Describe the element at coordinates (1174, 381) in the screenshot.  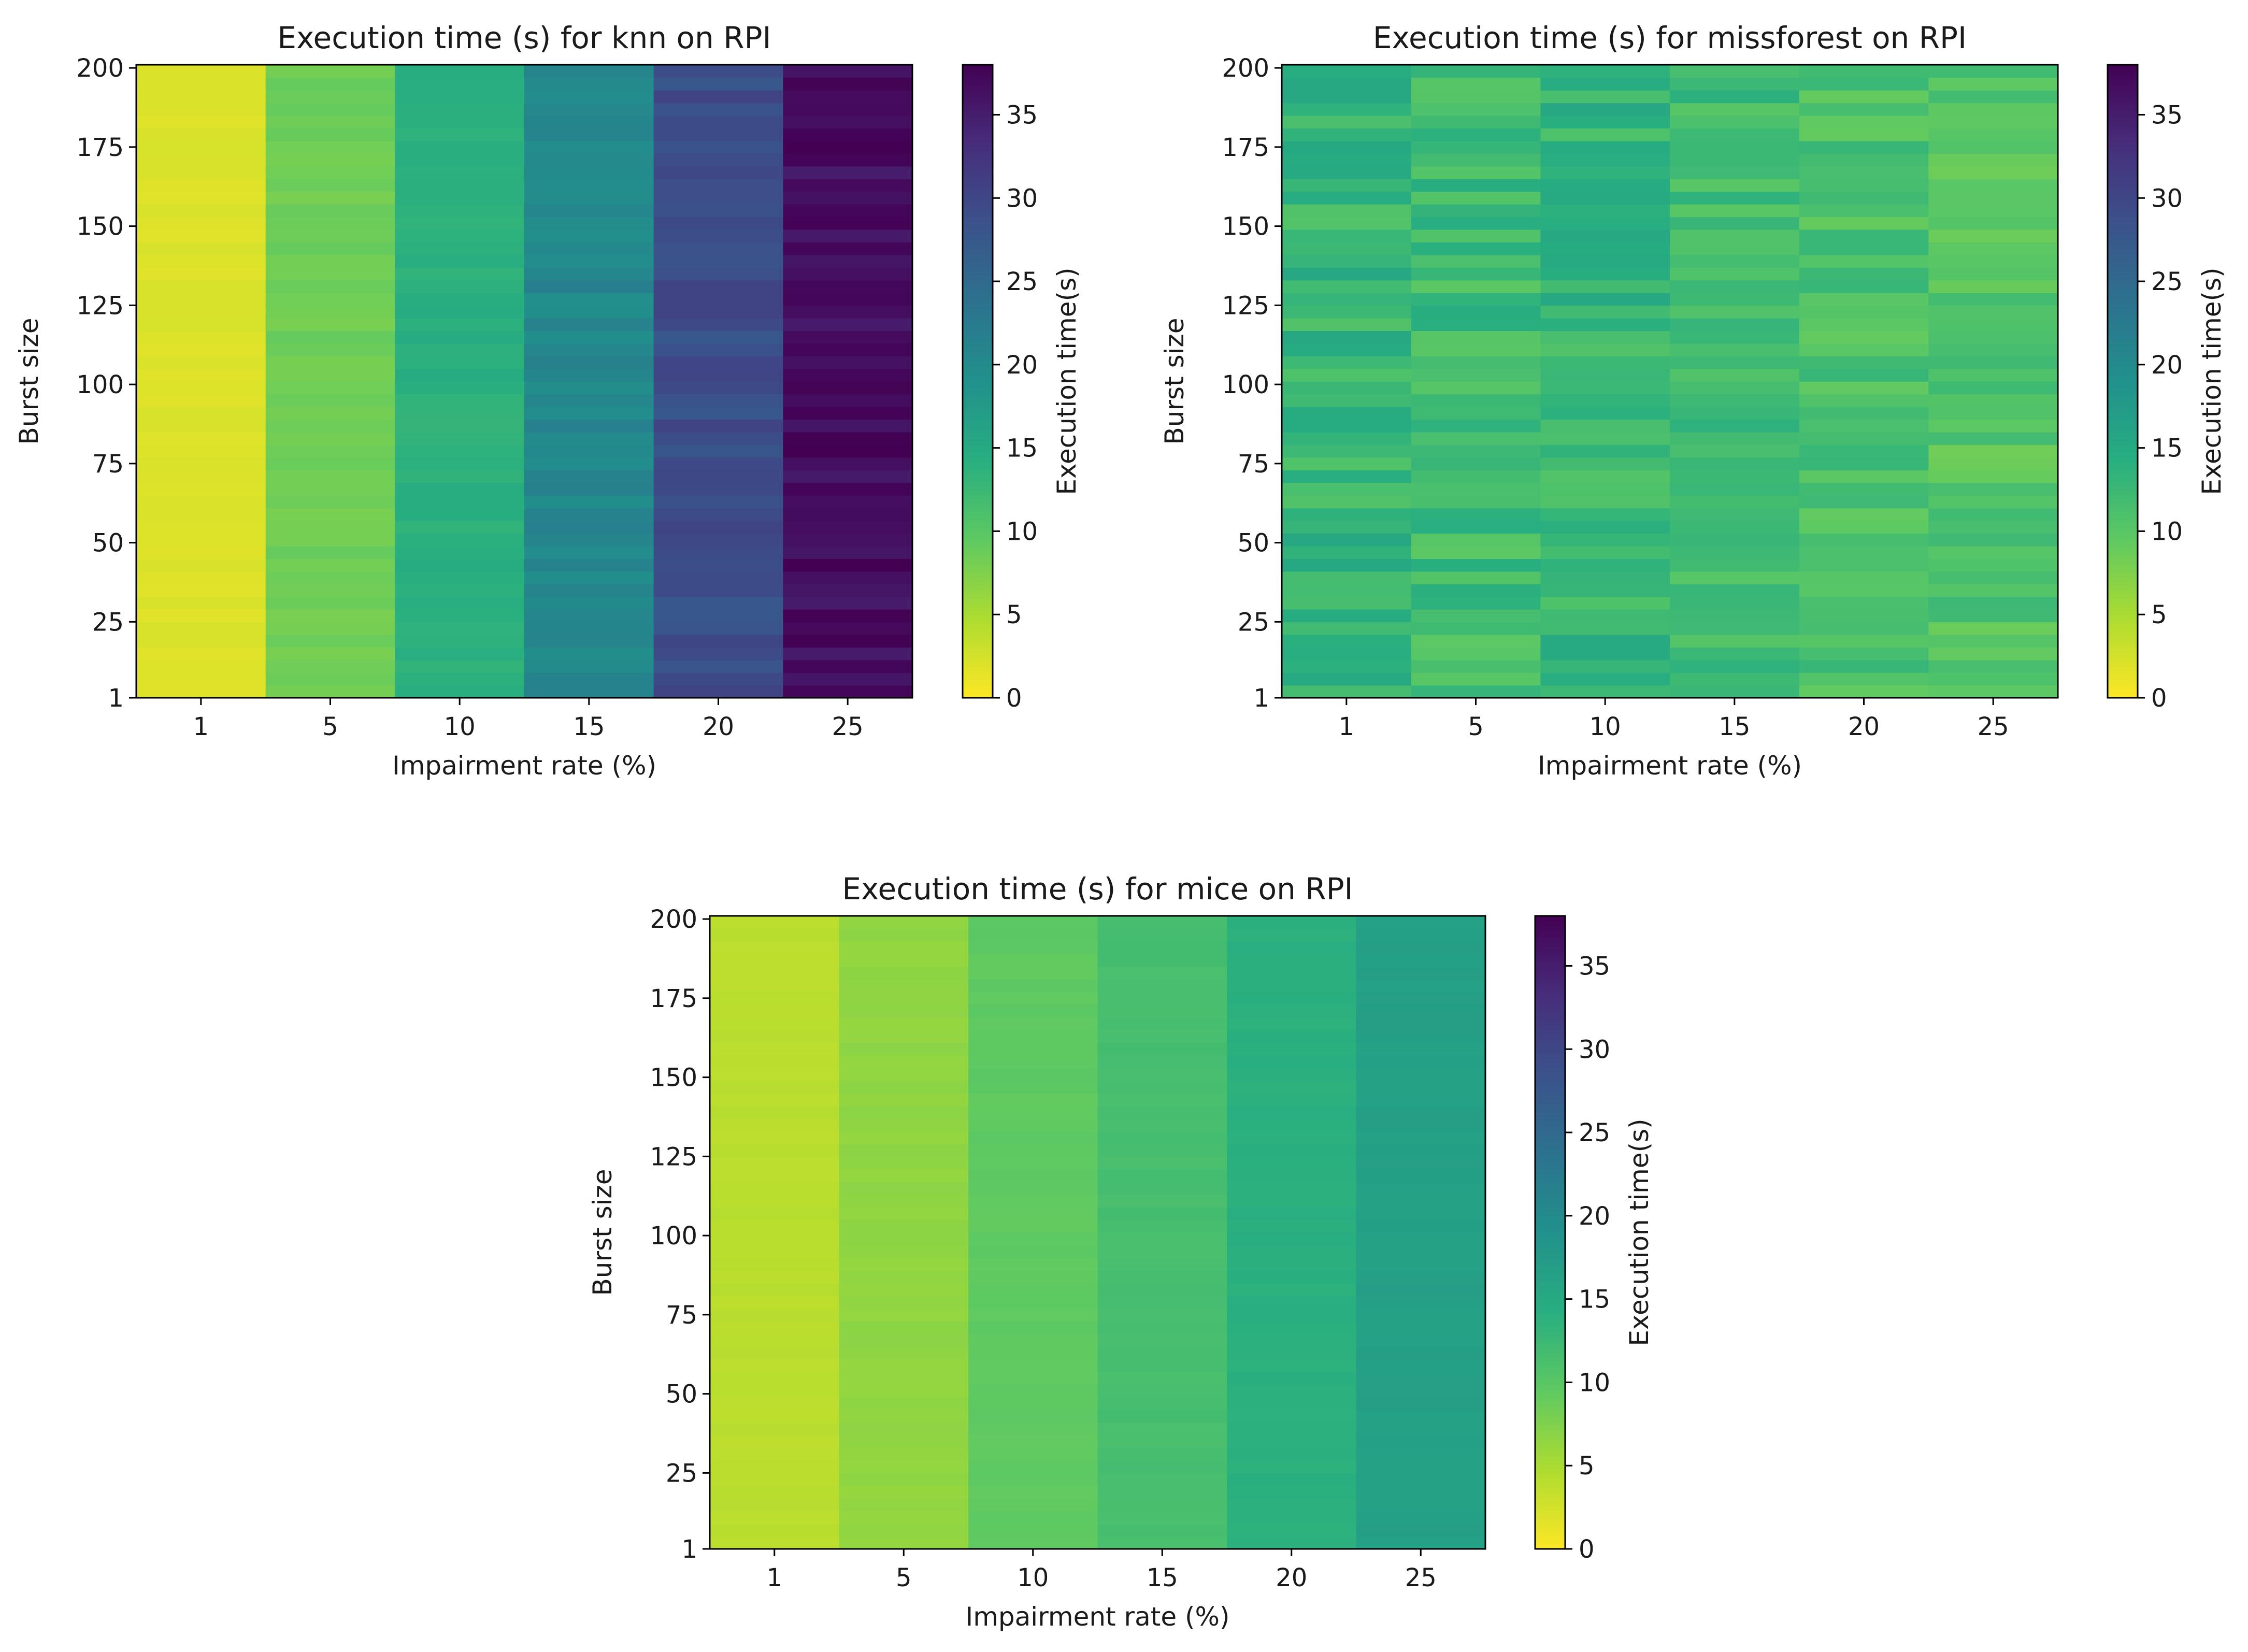
I see `y-axis-label: Burst size` at that location.